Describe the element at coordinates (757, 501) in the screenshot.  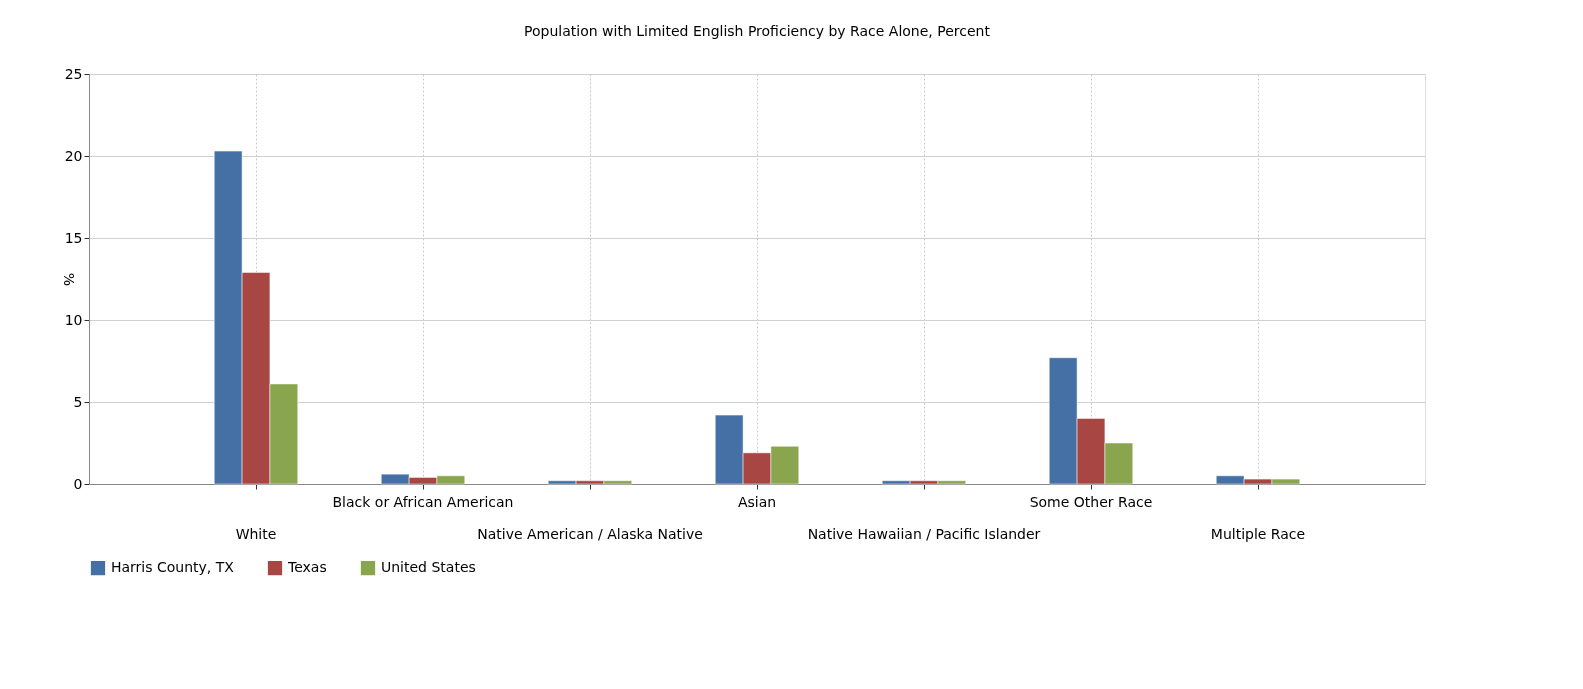
I see `x-tick-label: Asian` at that location.